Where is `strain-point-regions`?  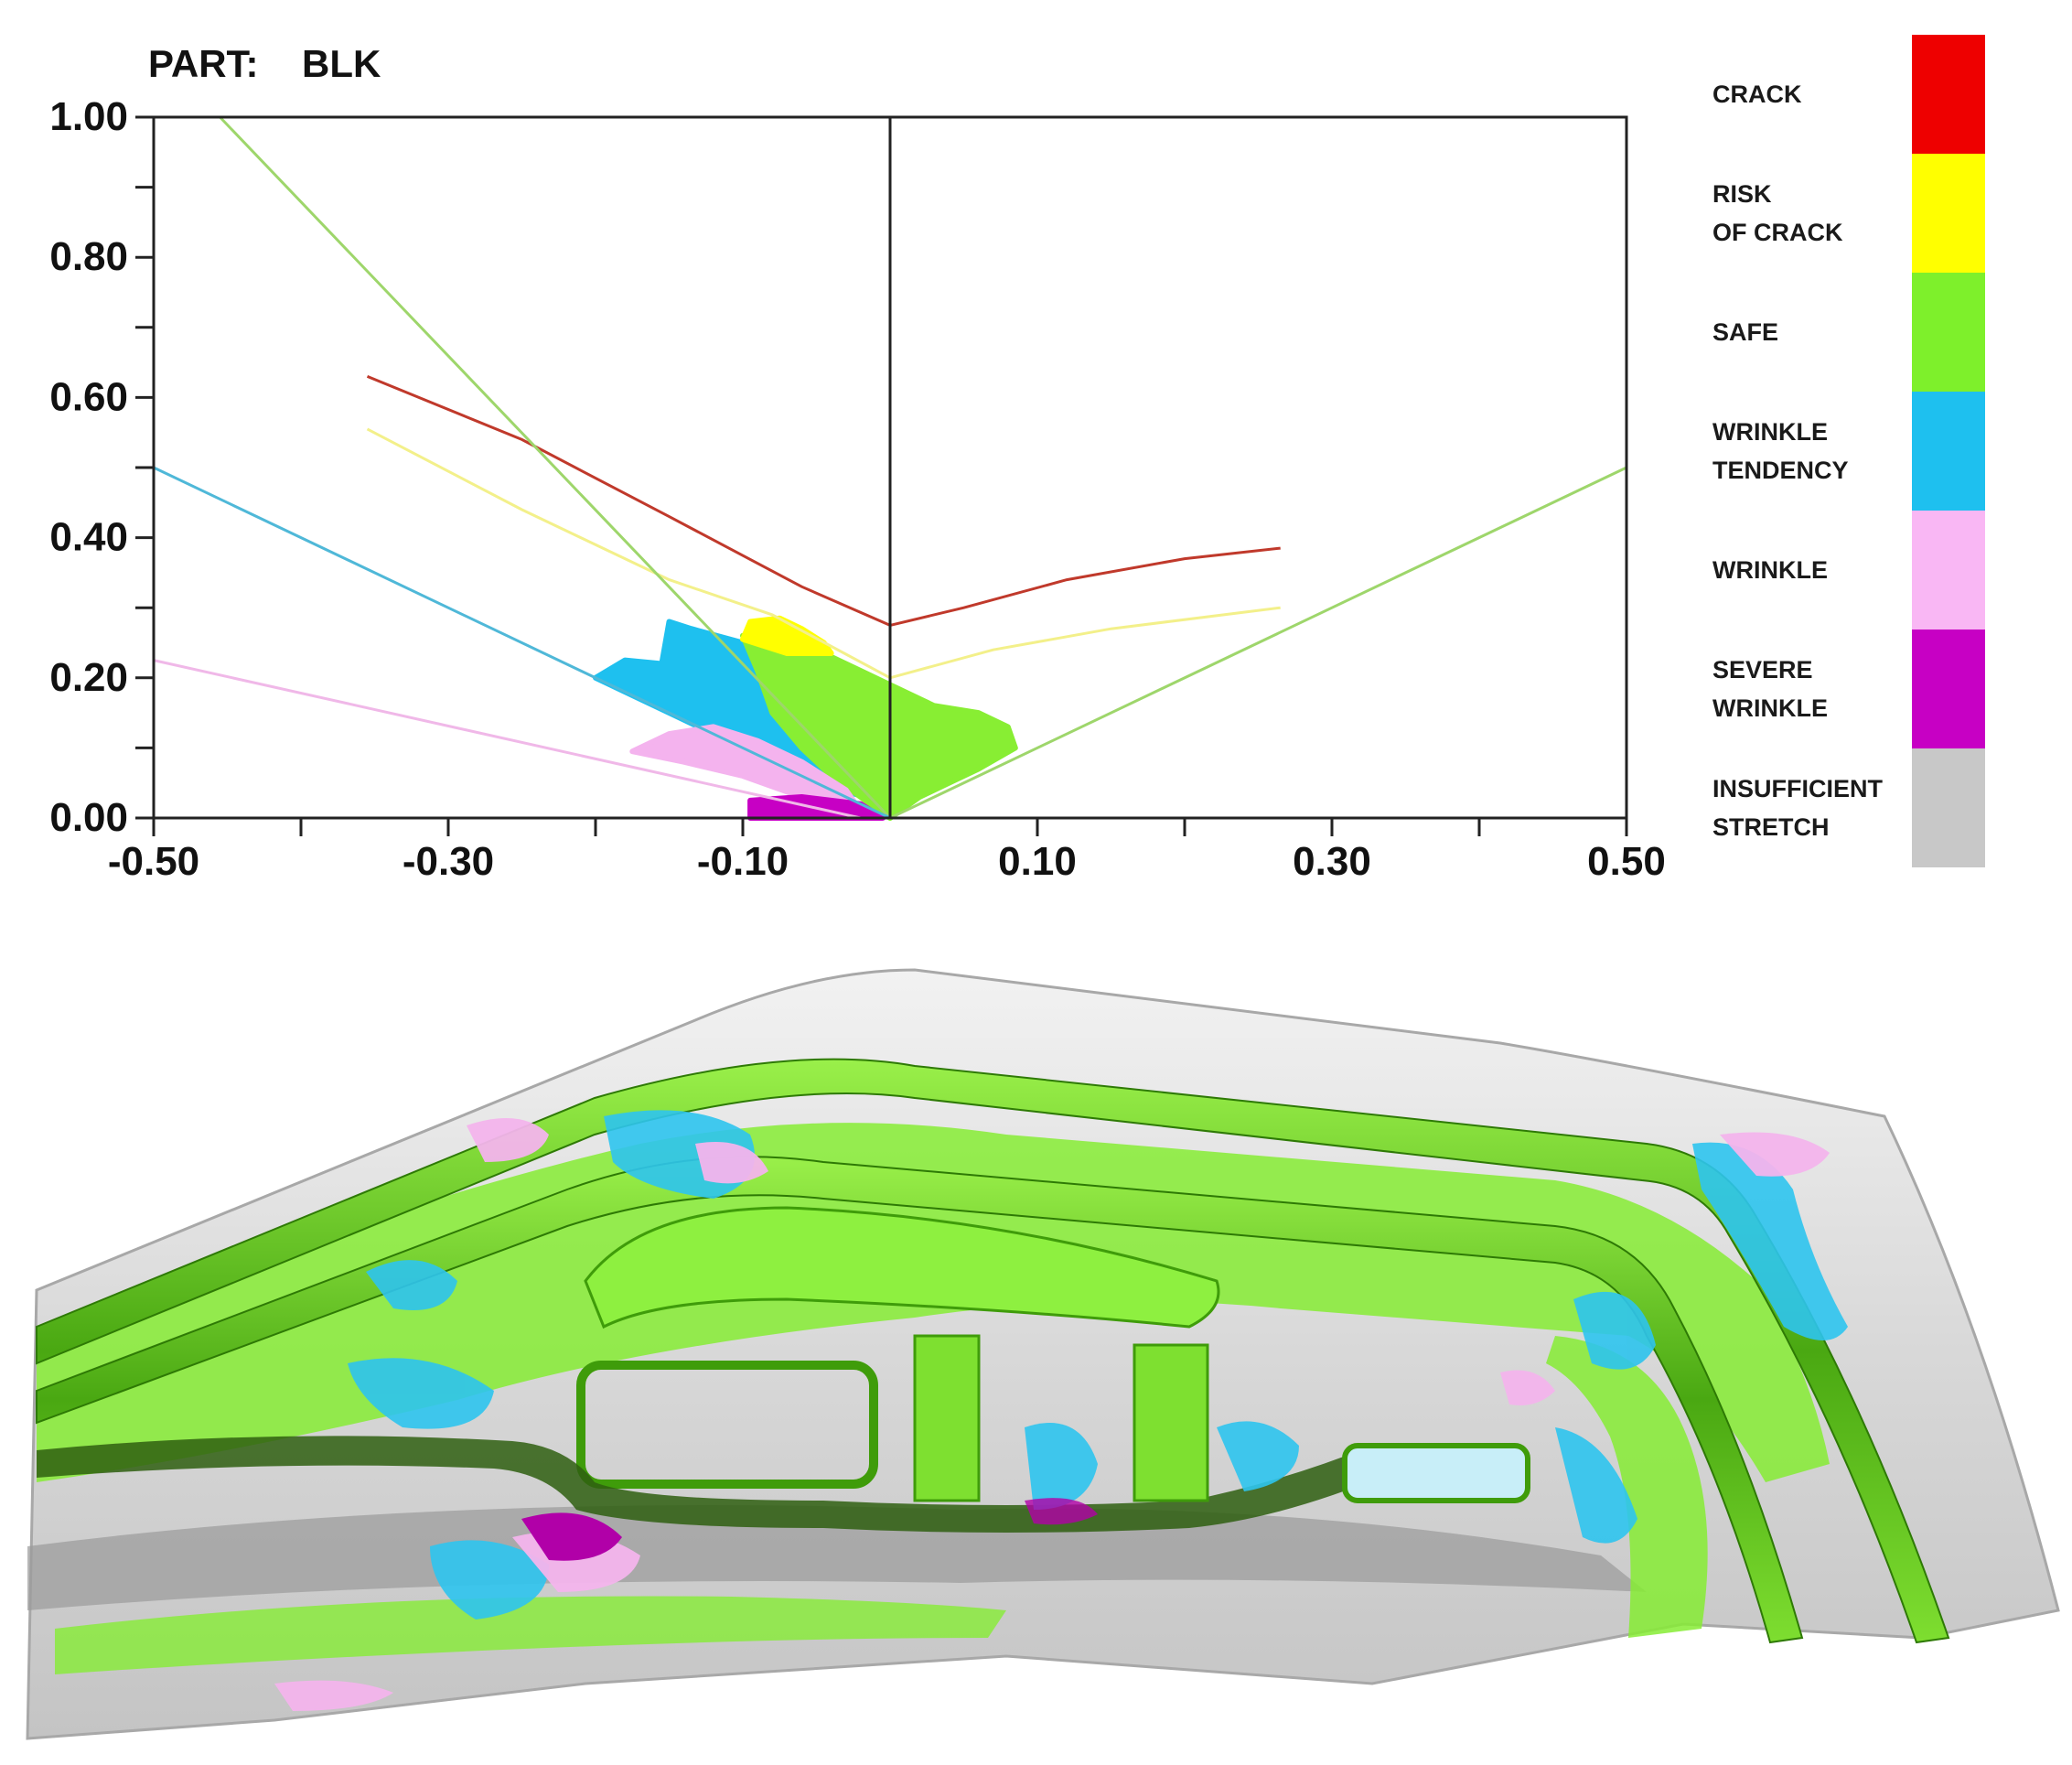
strain-point-regions is located at coordinates (805, 718).